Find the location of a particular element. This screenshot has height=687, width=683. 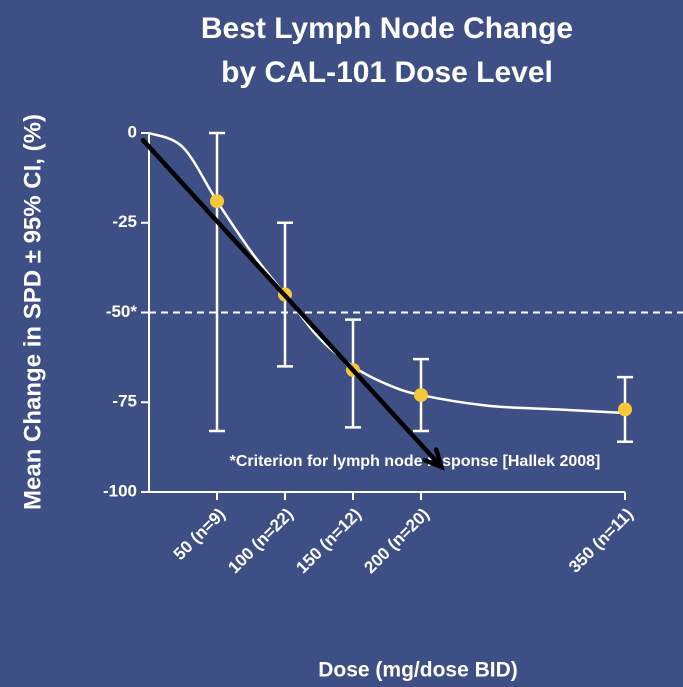

y-tick-label: -100 is located at coordinates (120, 490).